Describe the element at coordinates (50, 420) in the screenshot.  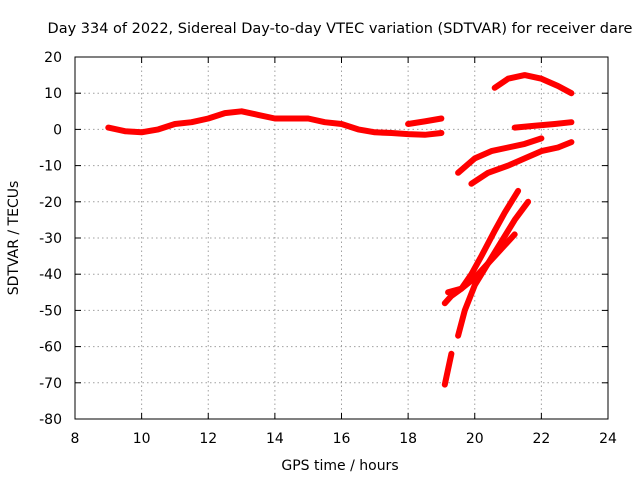
I see `y-tick-label: -80` at that location.